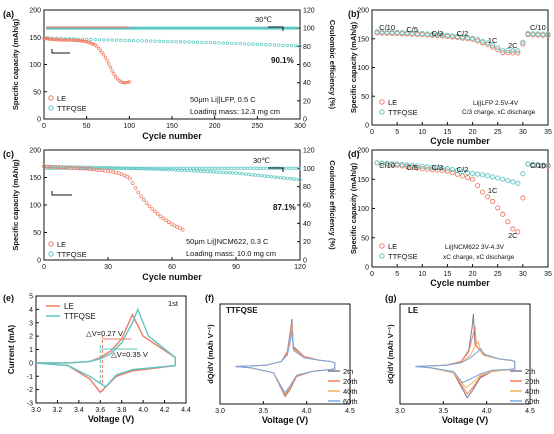  What do you see at coordinates (285, 354) in the screenshot?
I see `plot-frame` at bounding box center [285, 354].